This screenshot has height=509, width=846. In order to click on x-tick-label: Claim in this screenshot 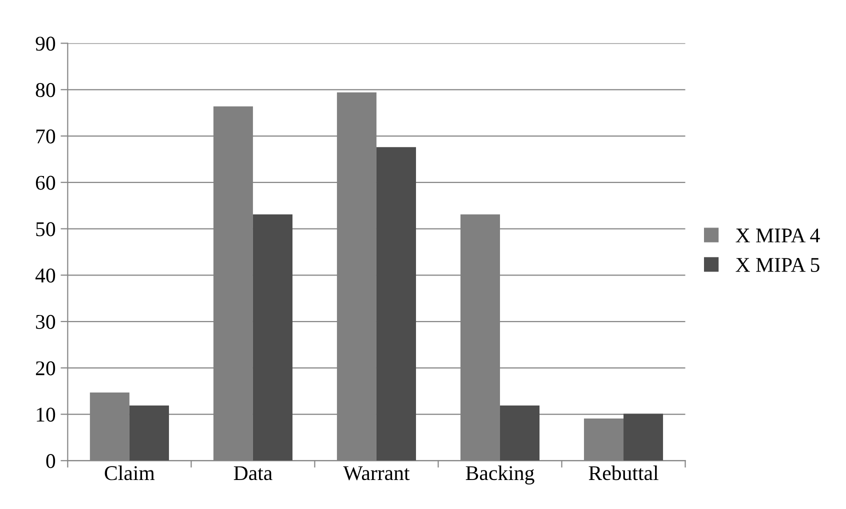, I will do `click(129, 473)`.